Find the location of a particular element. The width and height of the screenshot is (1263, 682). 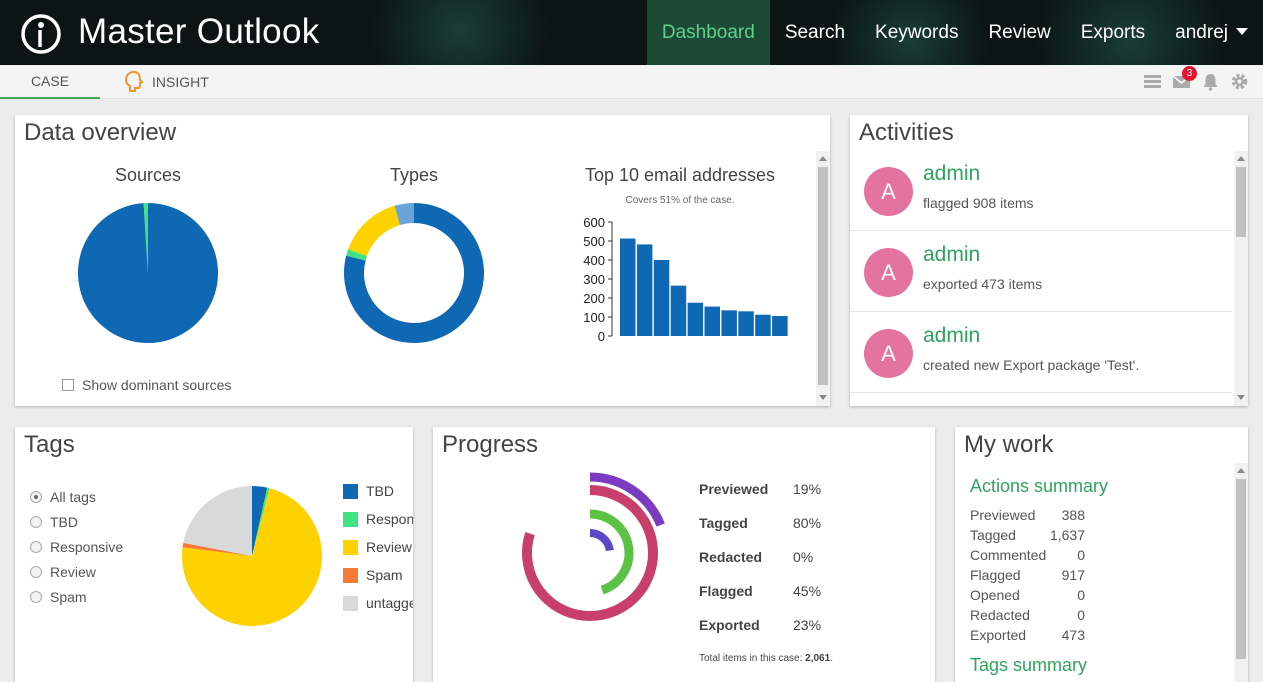

activity-item: A admin flagged 908 items is located at coordinates (1041, 190).